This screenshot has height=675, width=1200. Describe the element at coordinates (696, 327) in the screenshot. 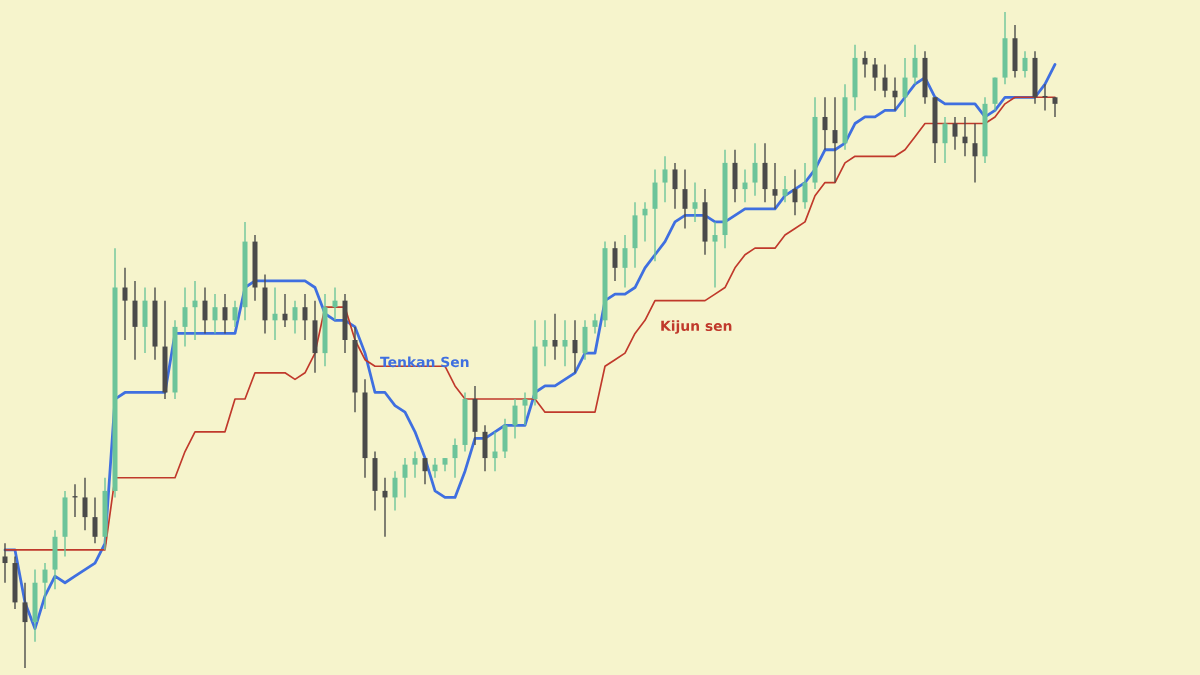

I see `series-label: Kijun sen` at that location.